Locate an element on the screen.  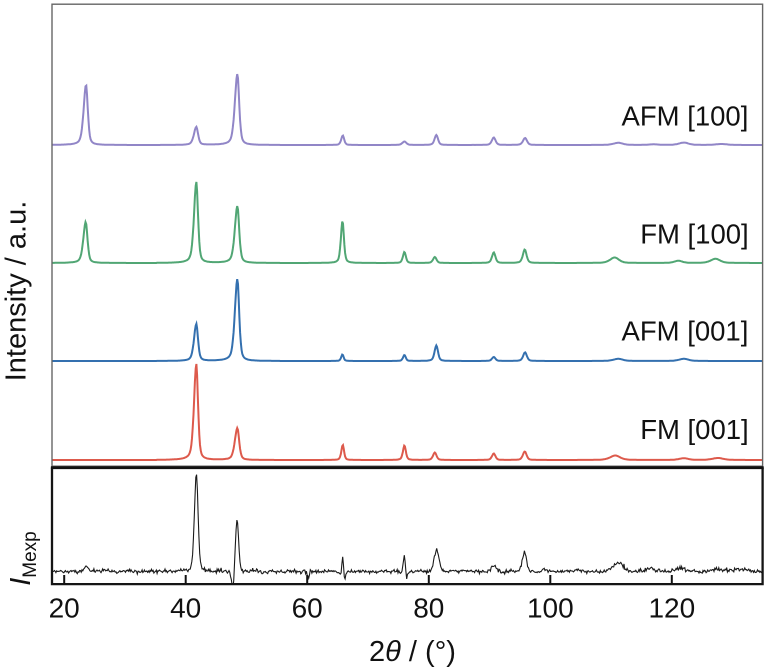
svg-text: 2θ / (°) is located at coordinates (412, 652).